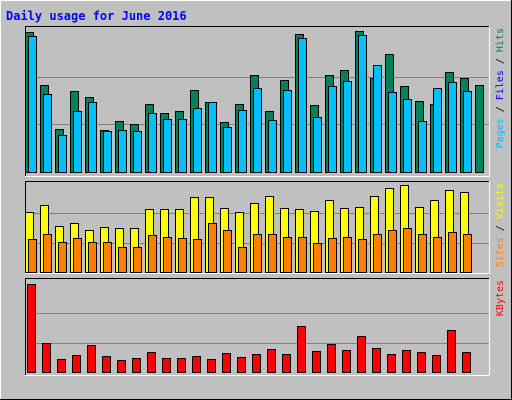 The width and height of the screenshot is (512, 400). Describe the element at coordinates (96, 16) in the screenshot. I see `chart-title: Daily usage for June 2016` at that location.